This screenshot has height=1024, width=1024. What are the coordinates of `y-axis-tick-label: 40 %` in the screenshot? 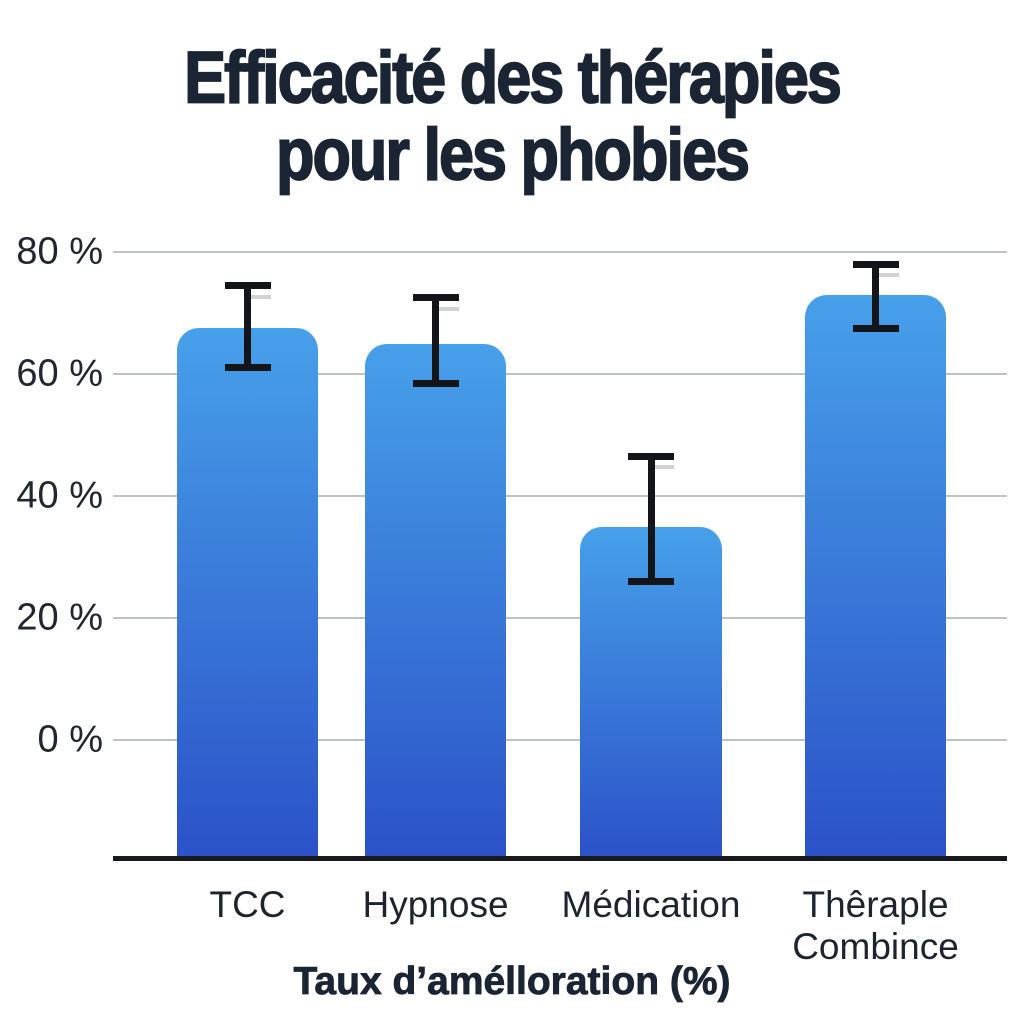 It's located at (59, 495).